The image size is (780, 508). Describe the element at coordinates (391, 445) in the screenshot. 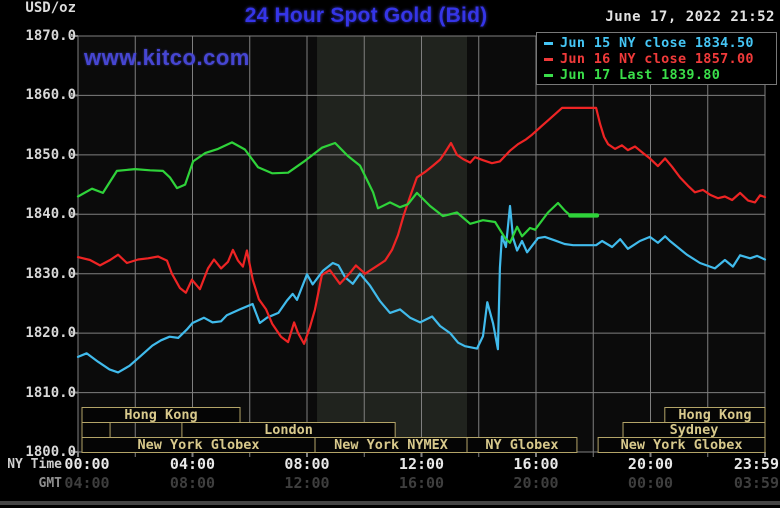

I see `session-label: New York NYMEX` at that location.